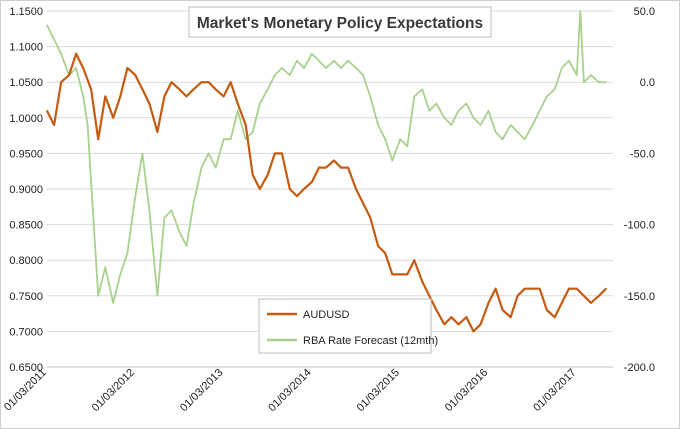 The height and width of the screenshot is (429, 680). I want to click on left-axis-tick-label: 1.0500, so click(26, 83).